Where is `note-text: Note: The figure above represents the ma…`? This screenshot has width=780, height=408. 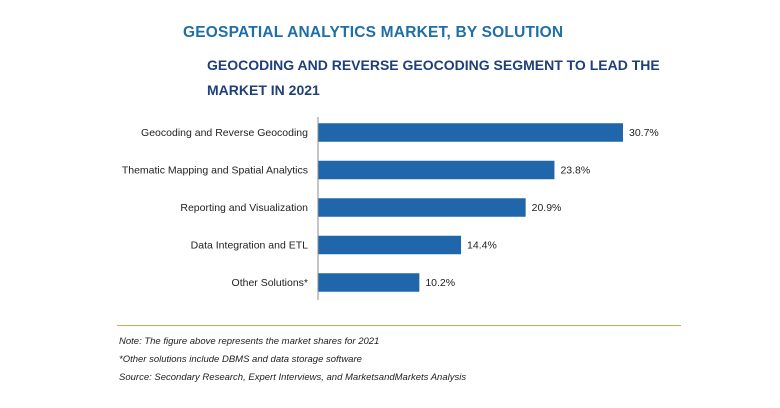
note-text: Note: The figure above represents the ma… is located at coordinates (249, 341).